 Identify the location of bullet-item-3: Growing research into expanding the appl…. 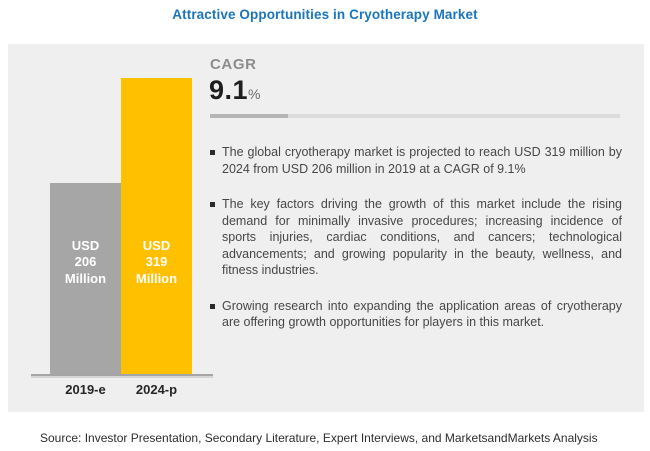
(416, 314).